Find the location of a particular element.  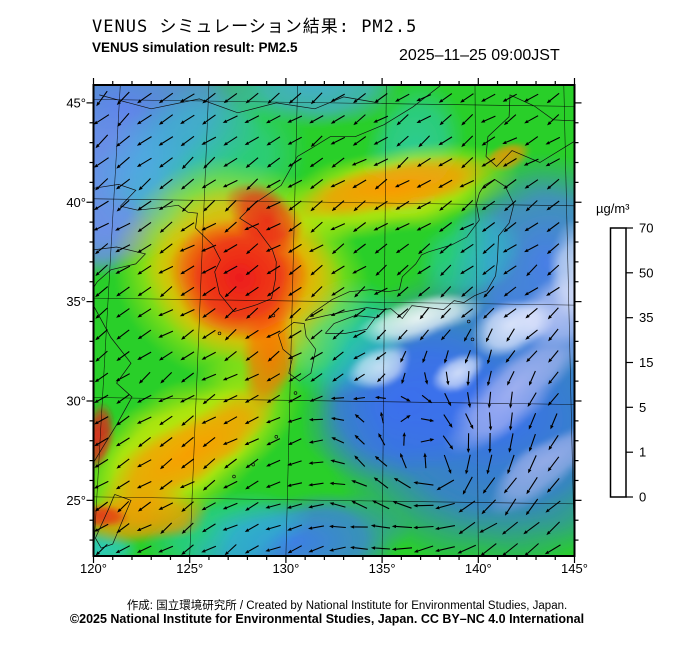

lat-axis-label: 40° is located at coordinates (76, 202).